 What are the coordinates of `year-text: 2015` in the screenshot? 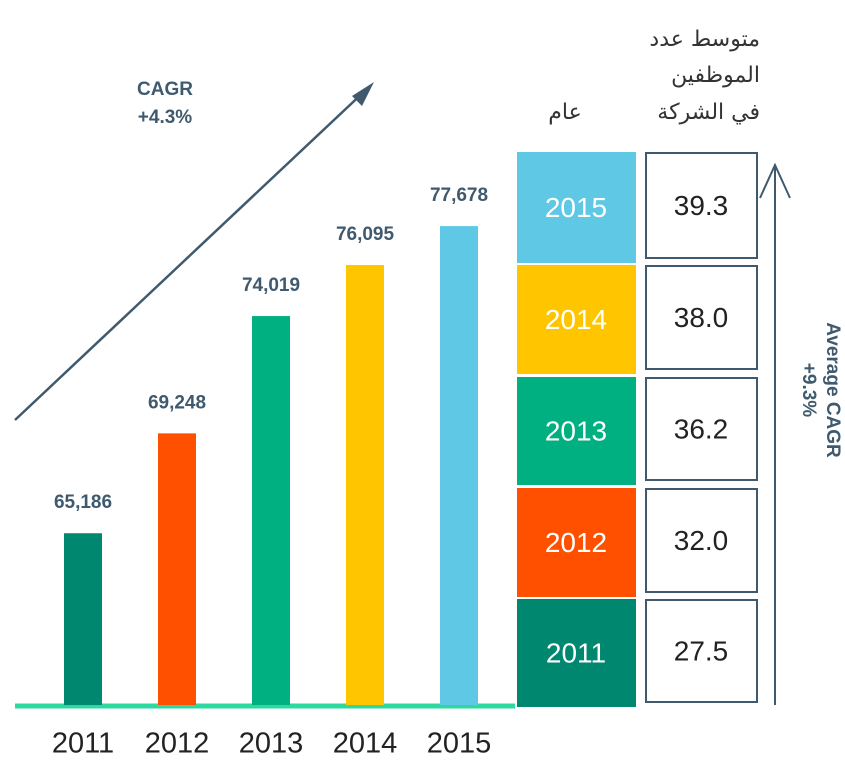 It's located at (576, 207).